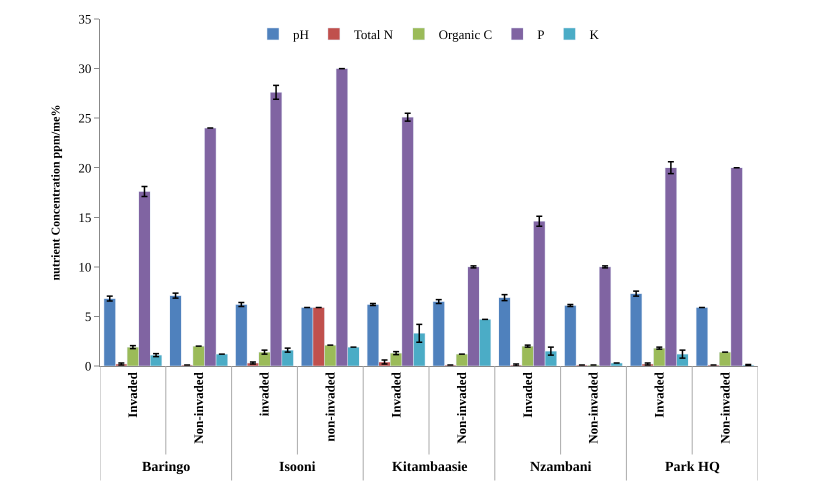 This screenshot has width=833, height=481. What do you see at coordinates (264, 393) in the screenshot?
I see `x-tick-label: invaded` at bounding box center [264, 393].